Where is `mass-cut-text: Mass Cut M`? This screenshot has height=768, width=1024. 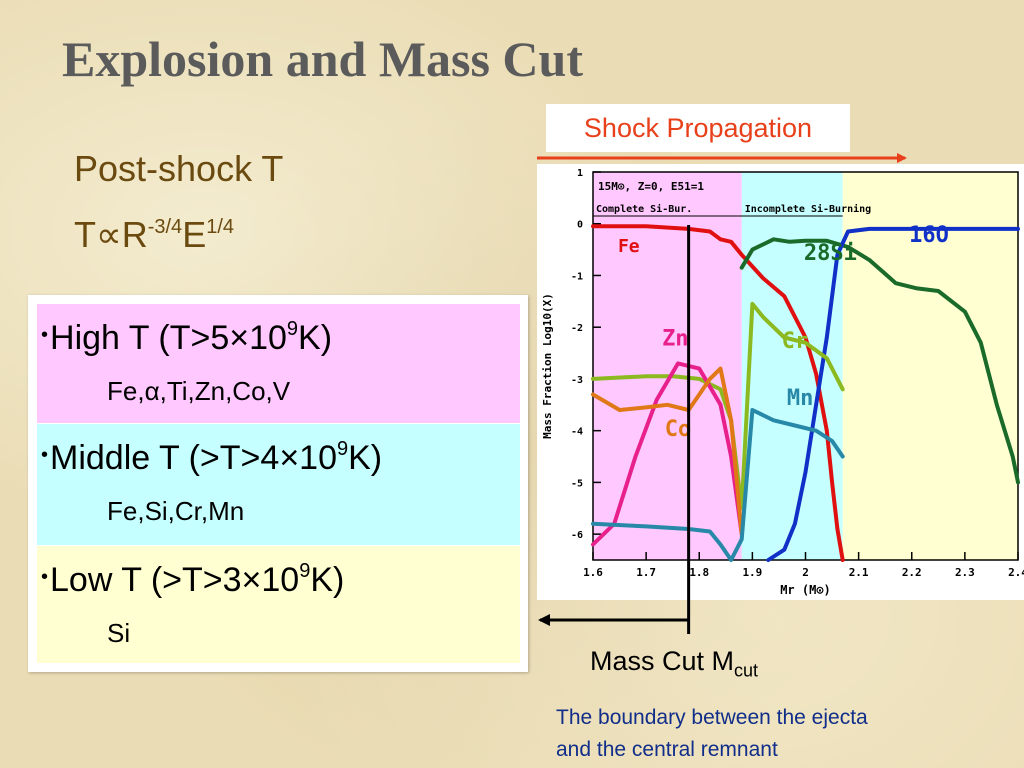
mass-cut-text: Mass Cut M is located at coordinates (662, 661).